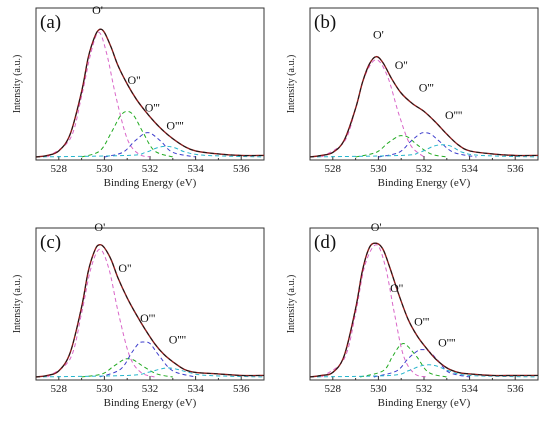 The image size is (550, 445). What do you see at coordinates (325, 22) in the screenshot?
I see `panel-label: (b)` at bounding box center [325, 22].